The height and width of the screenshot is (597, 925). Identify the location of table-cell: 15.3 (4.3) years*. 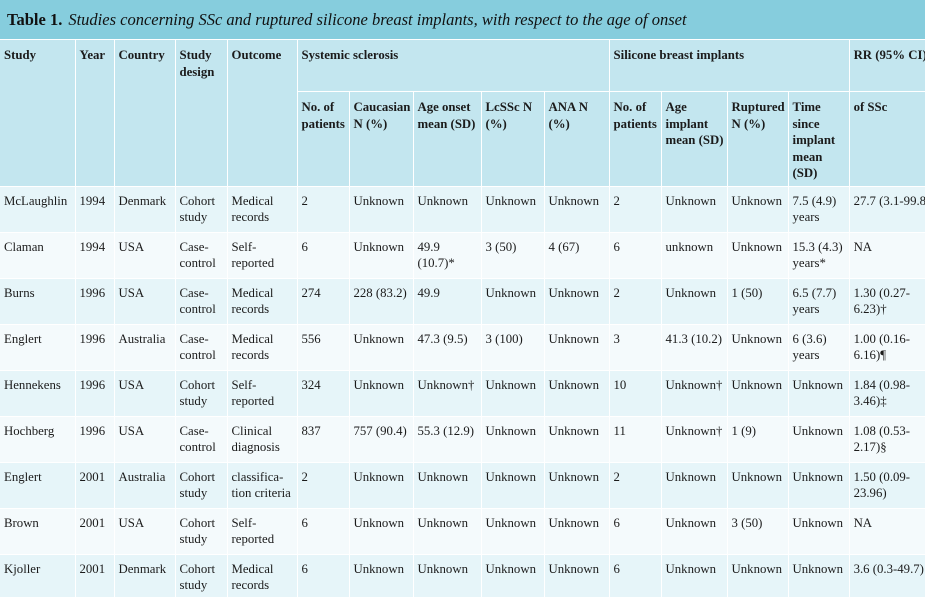
(819, 255).